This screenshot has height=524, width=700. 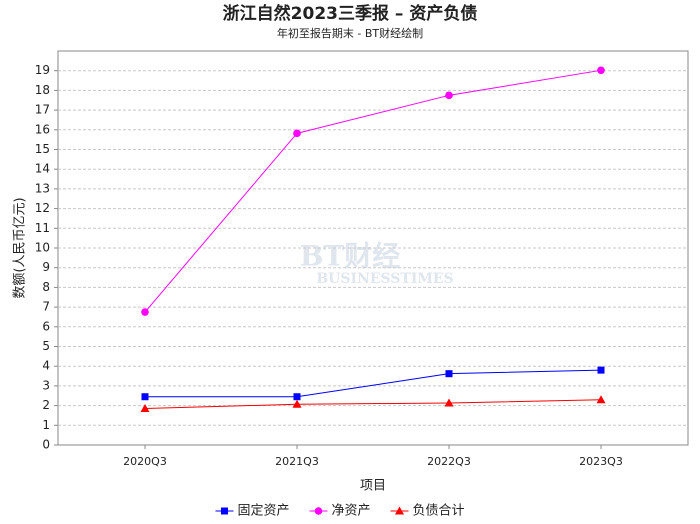 I want to click on y-tick-label: 10, so click(x=42, y=248).